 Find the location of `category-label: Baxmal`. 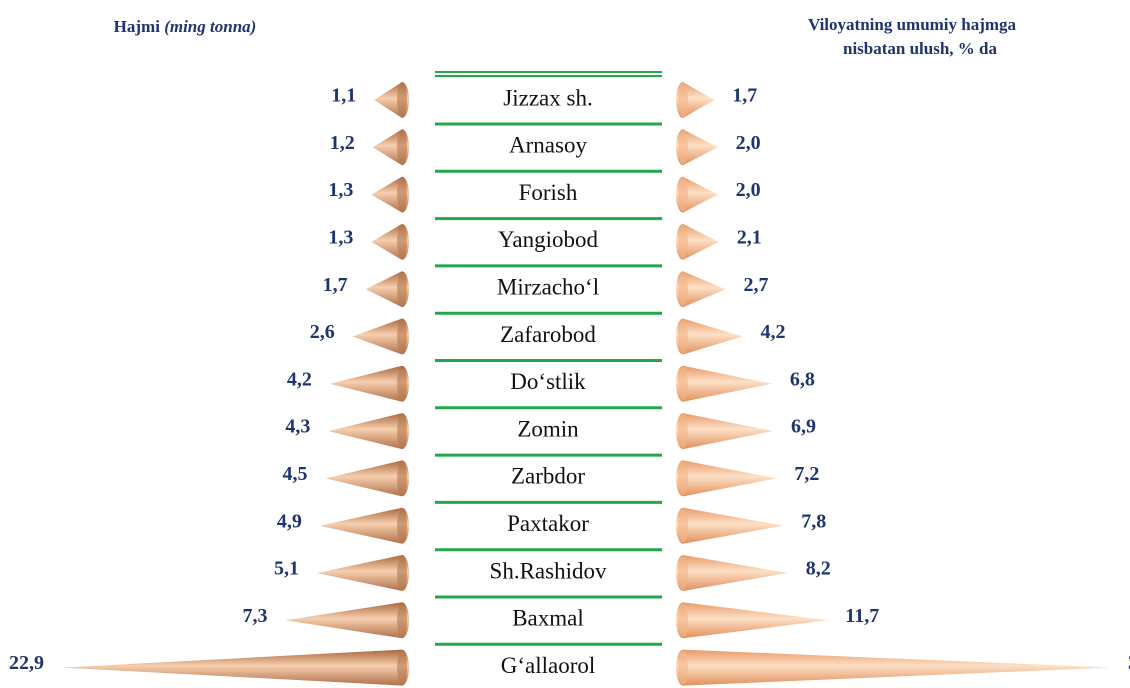

category-label: Baxmal is located at coordinates (548, 618).